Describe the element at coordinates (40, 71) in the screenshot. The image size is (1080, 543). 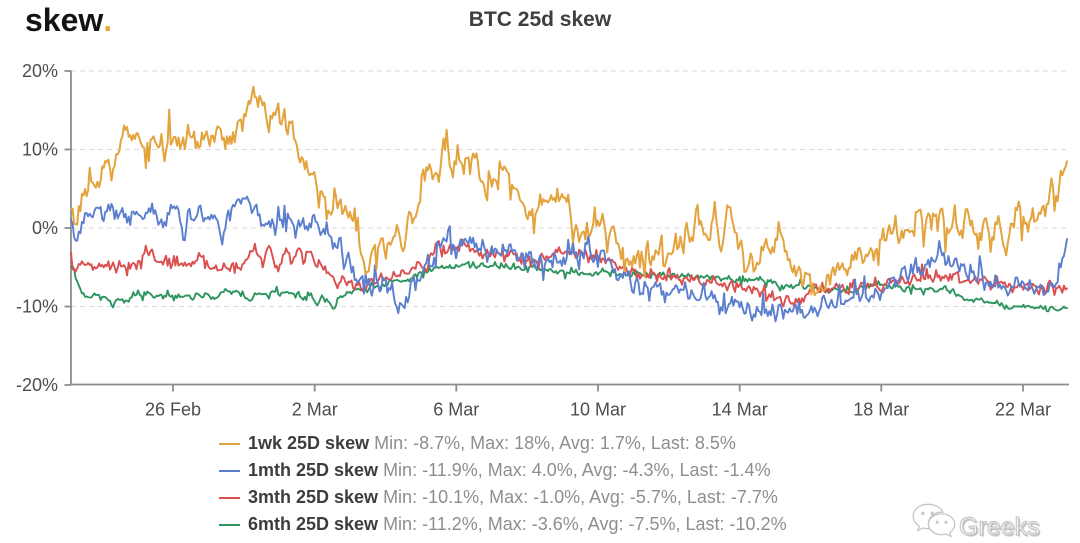
I see `svg-text: 20%` at that location.